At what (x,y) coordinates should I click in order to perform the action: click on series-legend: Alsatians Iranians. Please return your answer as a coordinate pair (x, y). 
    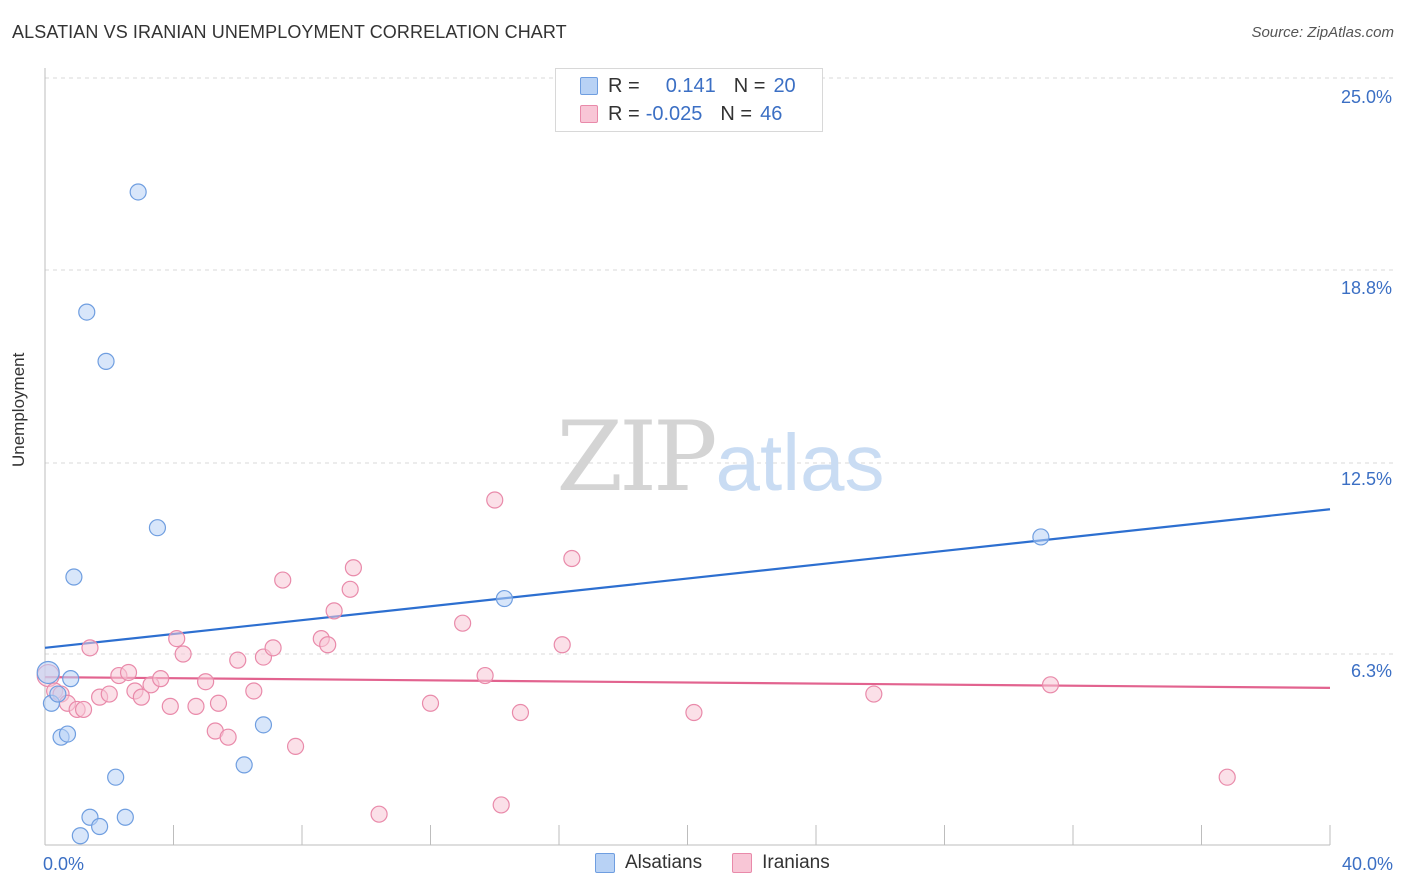
    Looking at the image, I should click on (727, 863).